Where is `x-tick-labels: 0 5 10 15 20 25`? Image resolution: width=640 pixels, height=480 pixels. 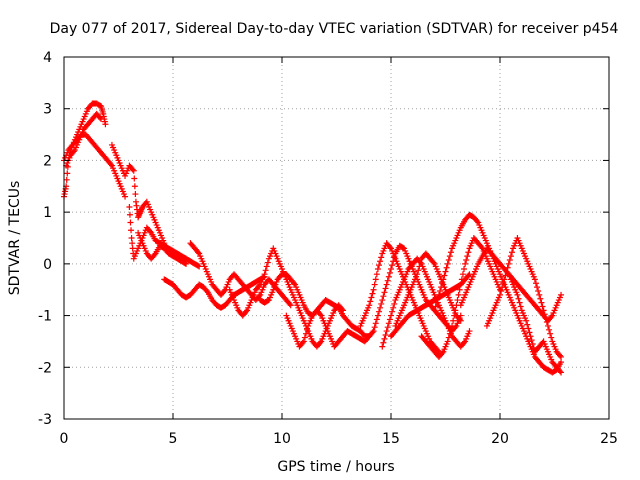 x-tick-labels: 0 5 10 15 20 25 is located at coordinates (339, 439).